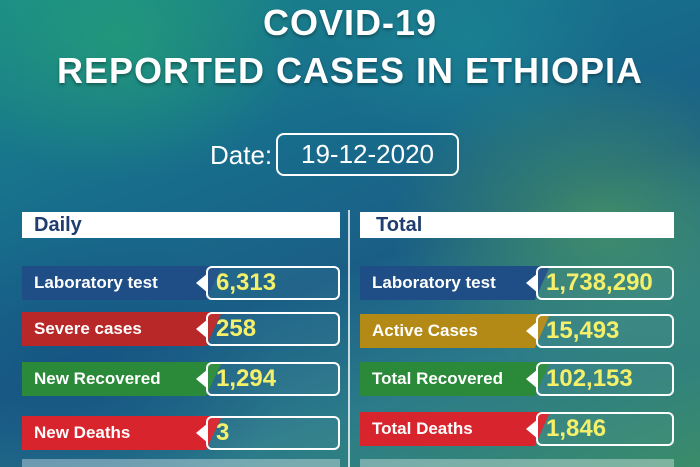 Image resolution: width=700 pixels, height=467 pixels. Describe the element at coordinates (122, 433) in the screenshot. I see `daily-deaths-label: New Deaths` at that location.